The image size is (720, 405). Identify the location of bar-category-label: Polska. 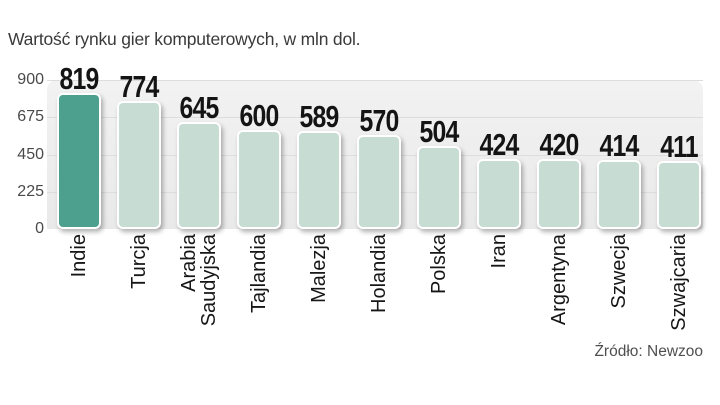
(439, 264).